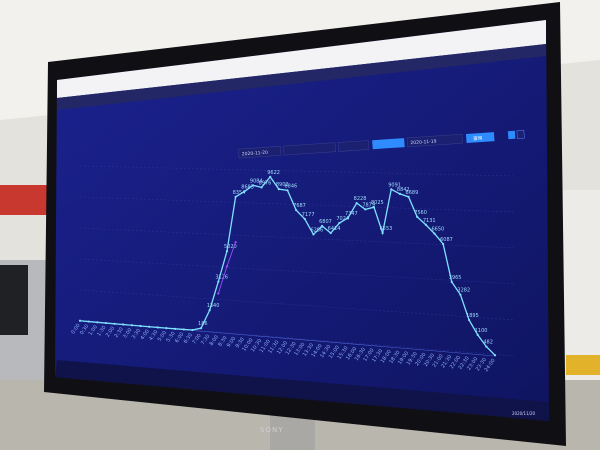 The image size is (600, 450). I want to click on data-label: 8902, so click(282, 185).